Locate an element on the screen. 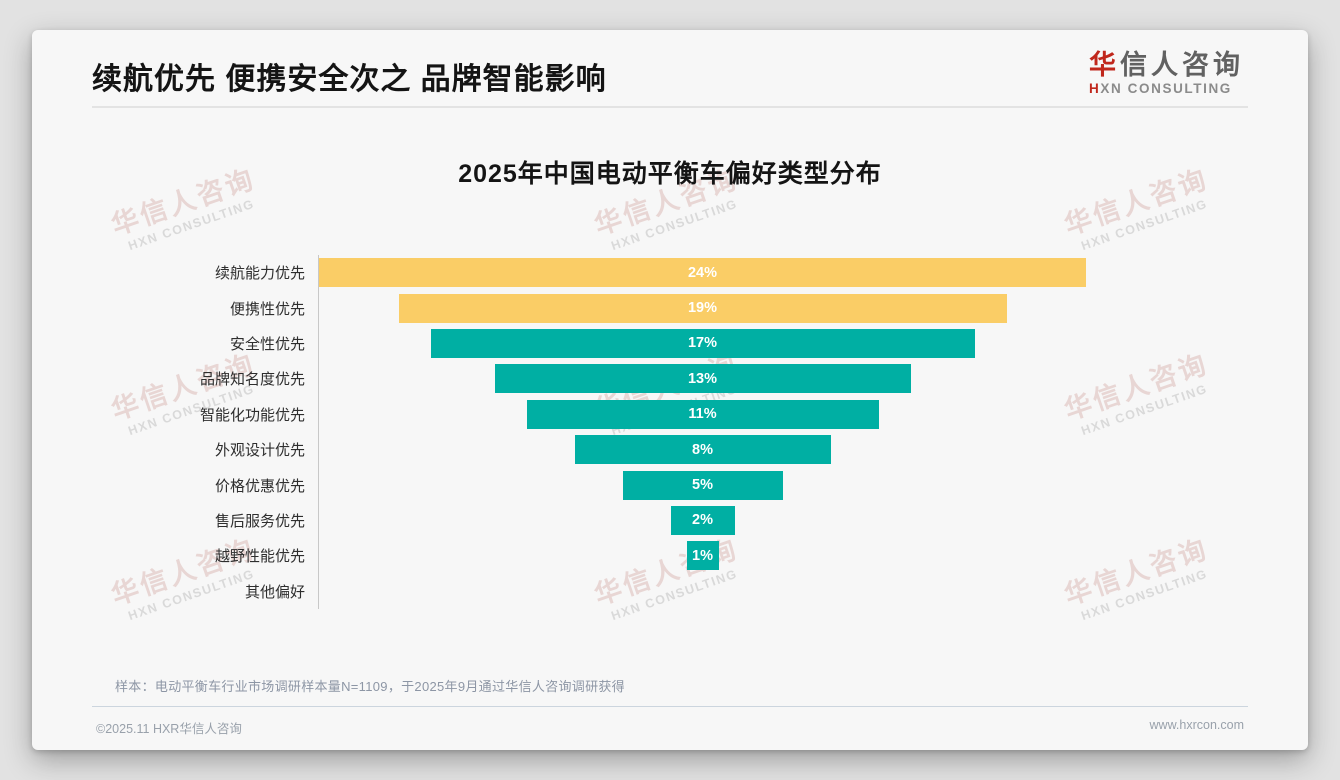 This screenshot has width=1340, height=780. bar-value-label: 17% is located at coordinates (702, 343).